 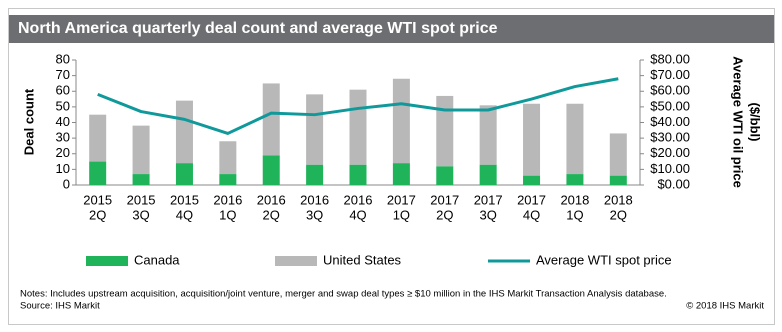 What do you see at coordinates (63, 90) in the screenshot?
I see `y-tick-label: 60` at bounding box center [63, 90].